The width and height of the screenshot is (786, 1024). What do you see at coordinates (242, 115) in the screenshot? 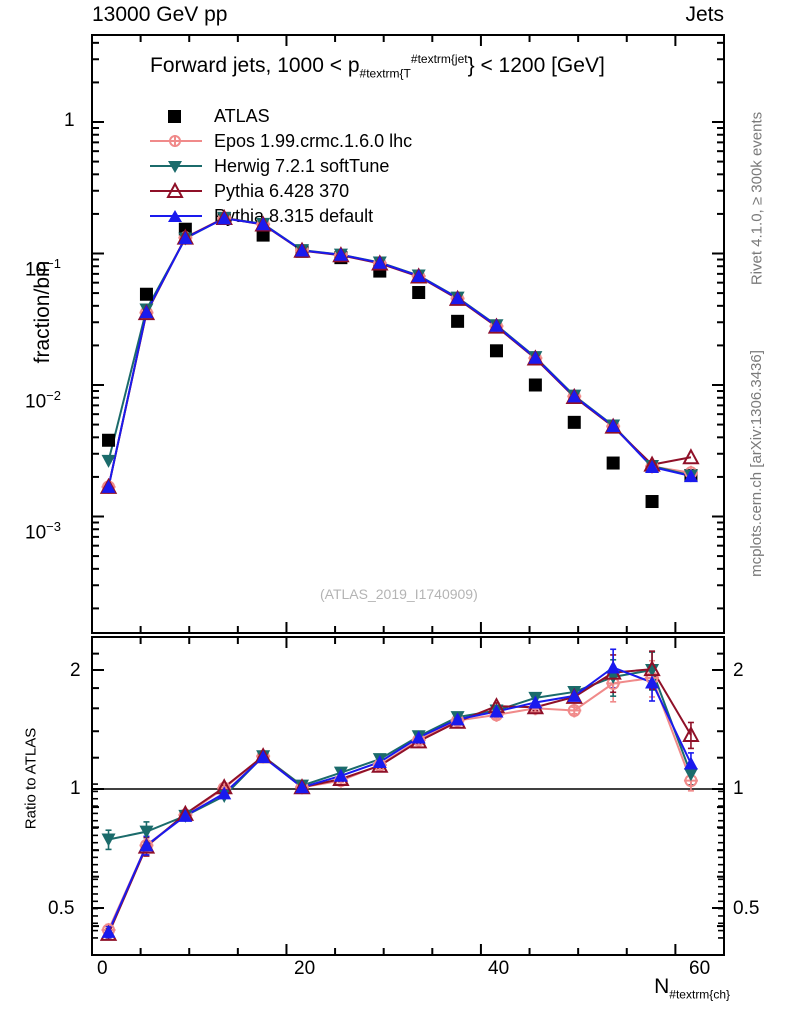
I see `legend-label-atlas: ATLAS` at bounding box center [242, 115].